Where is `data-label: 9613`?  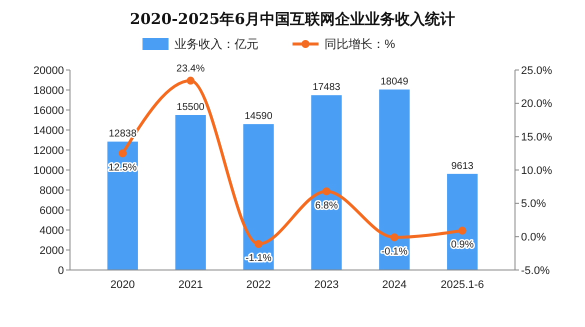 data-label: 9613 is located at coordinates (462, 166).